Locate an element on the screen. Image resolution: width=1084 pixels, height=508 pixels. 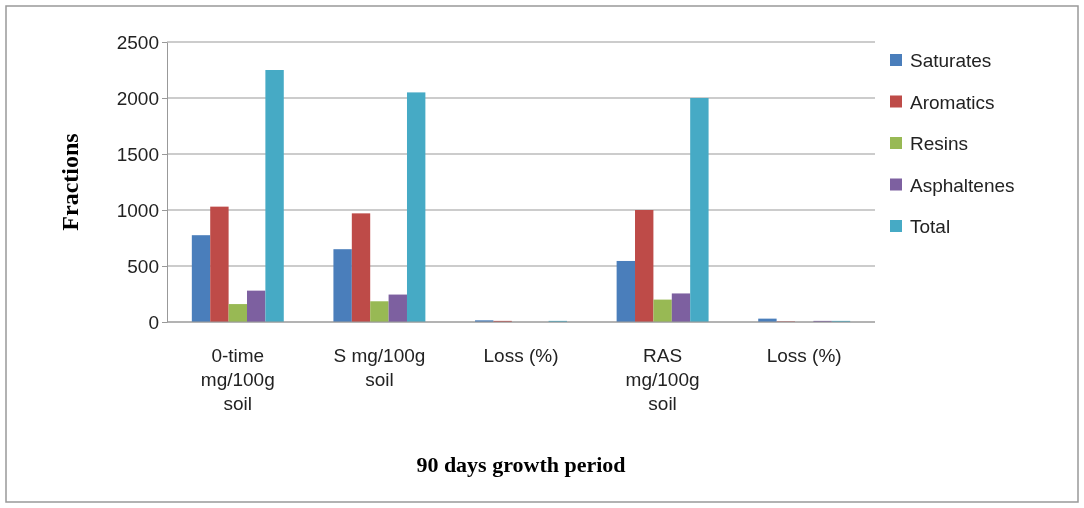
x-tick-label: RAS mg/100g soil is located at coordinates (662, 379).